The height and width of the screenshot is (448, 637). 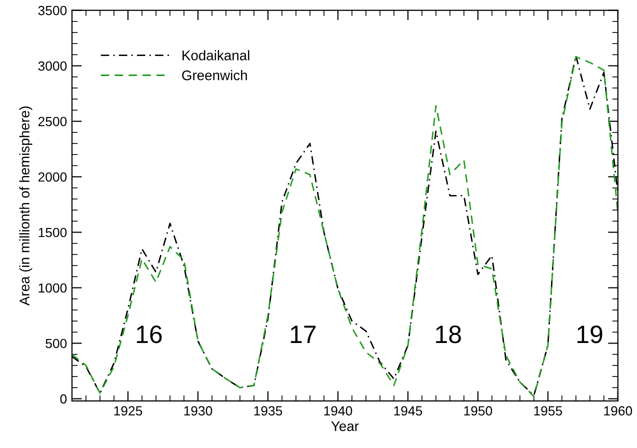 I want to click on legend-label: Greenwich, so click(x=214, y=75).